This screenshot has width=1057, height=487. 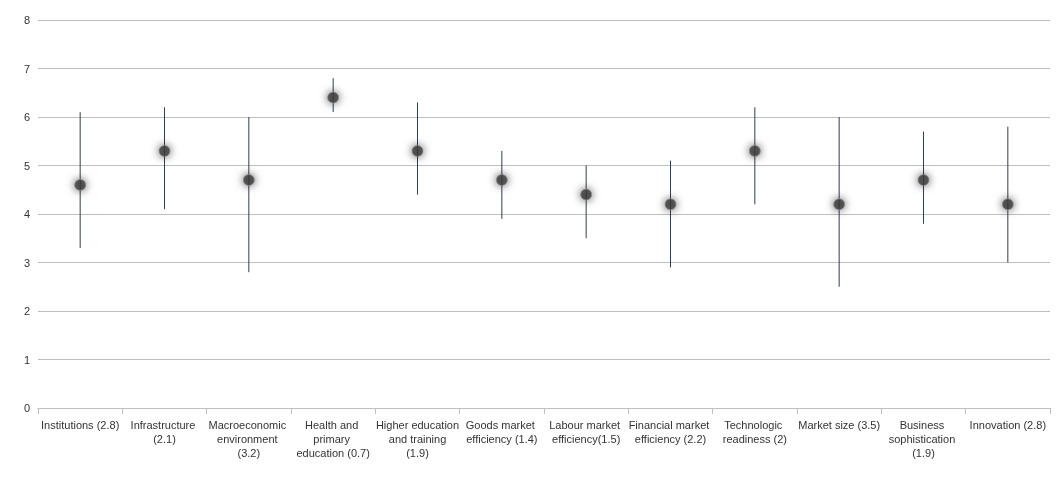 I want to click on x-tick-label: Technologic readiness (2), so click(x=754, y=432).